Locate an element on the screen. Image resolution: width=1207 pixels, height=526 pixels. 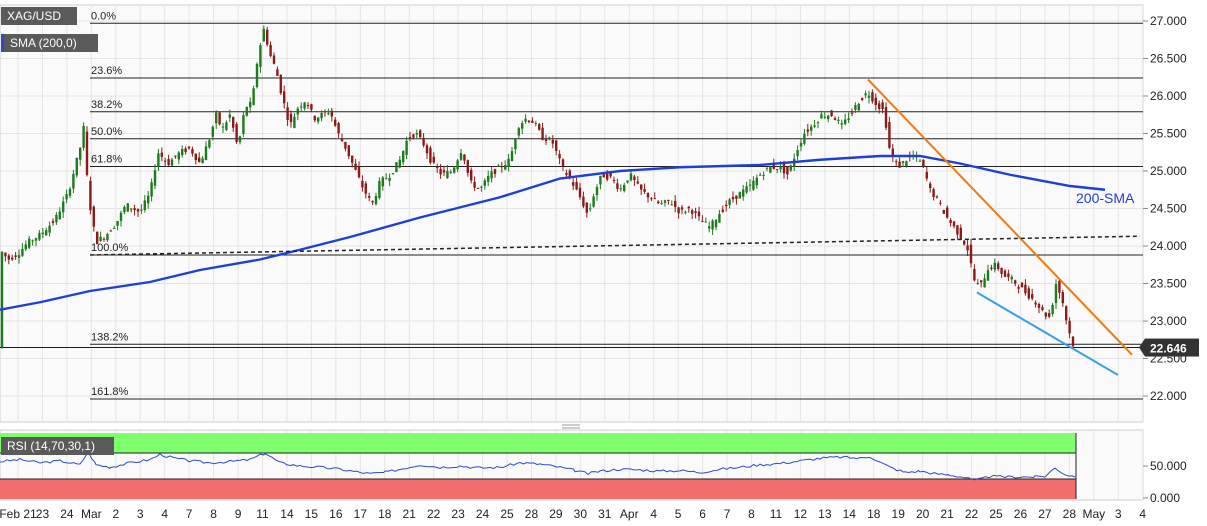
symbol-label: XAG/USD is located at coordinates (39, 16).